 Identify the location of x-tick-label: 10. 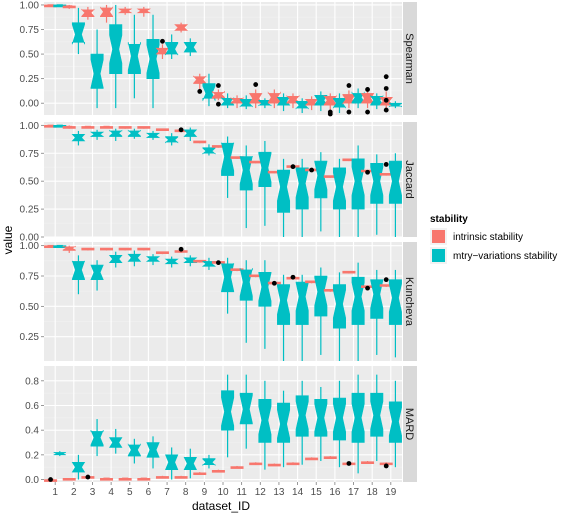
(223, 492).